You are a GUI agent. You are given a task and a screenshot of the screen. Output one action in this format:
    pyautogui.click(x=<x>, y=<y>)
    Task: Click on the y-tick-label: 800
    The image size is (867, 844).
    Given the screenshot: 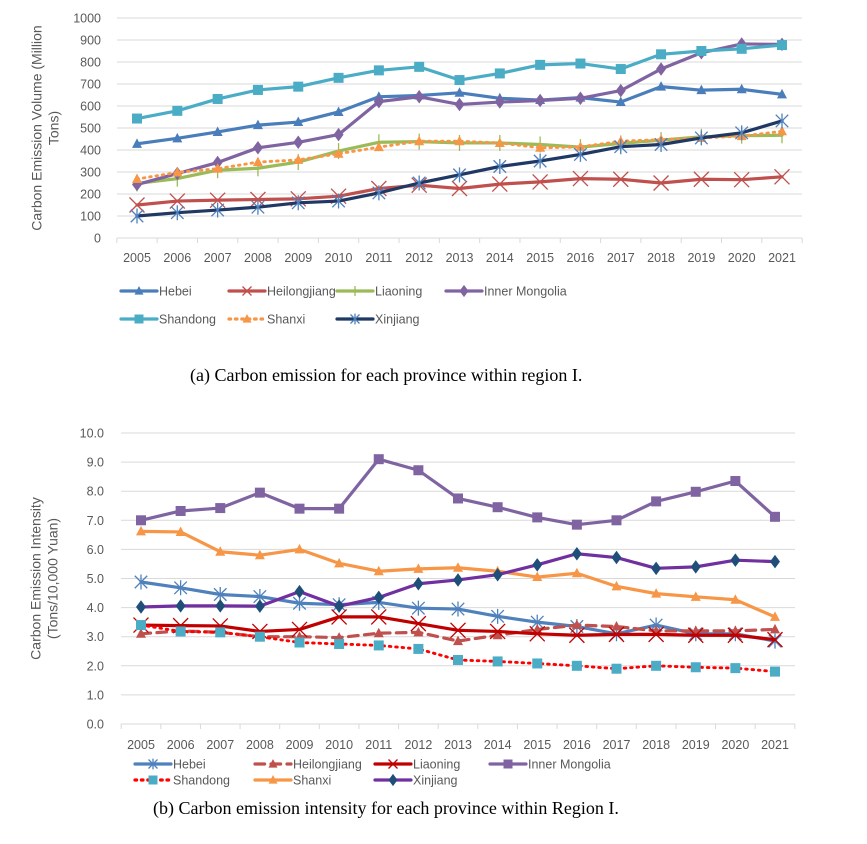 What is the action you would take?
    pyautogui.click(x=90, y=63)
    